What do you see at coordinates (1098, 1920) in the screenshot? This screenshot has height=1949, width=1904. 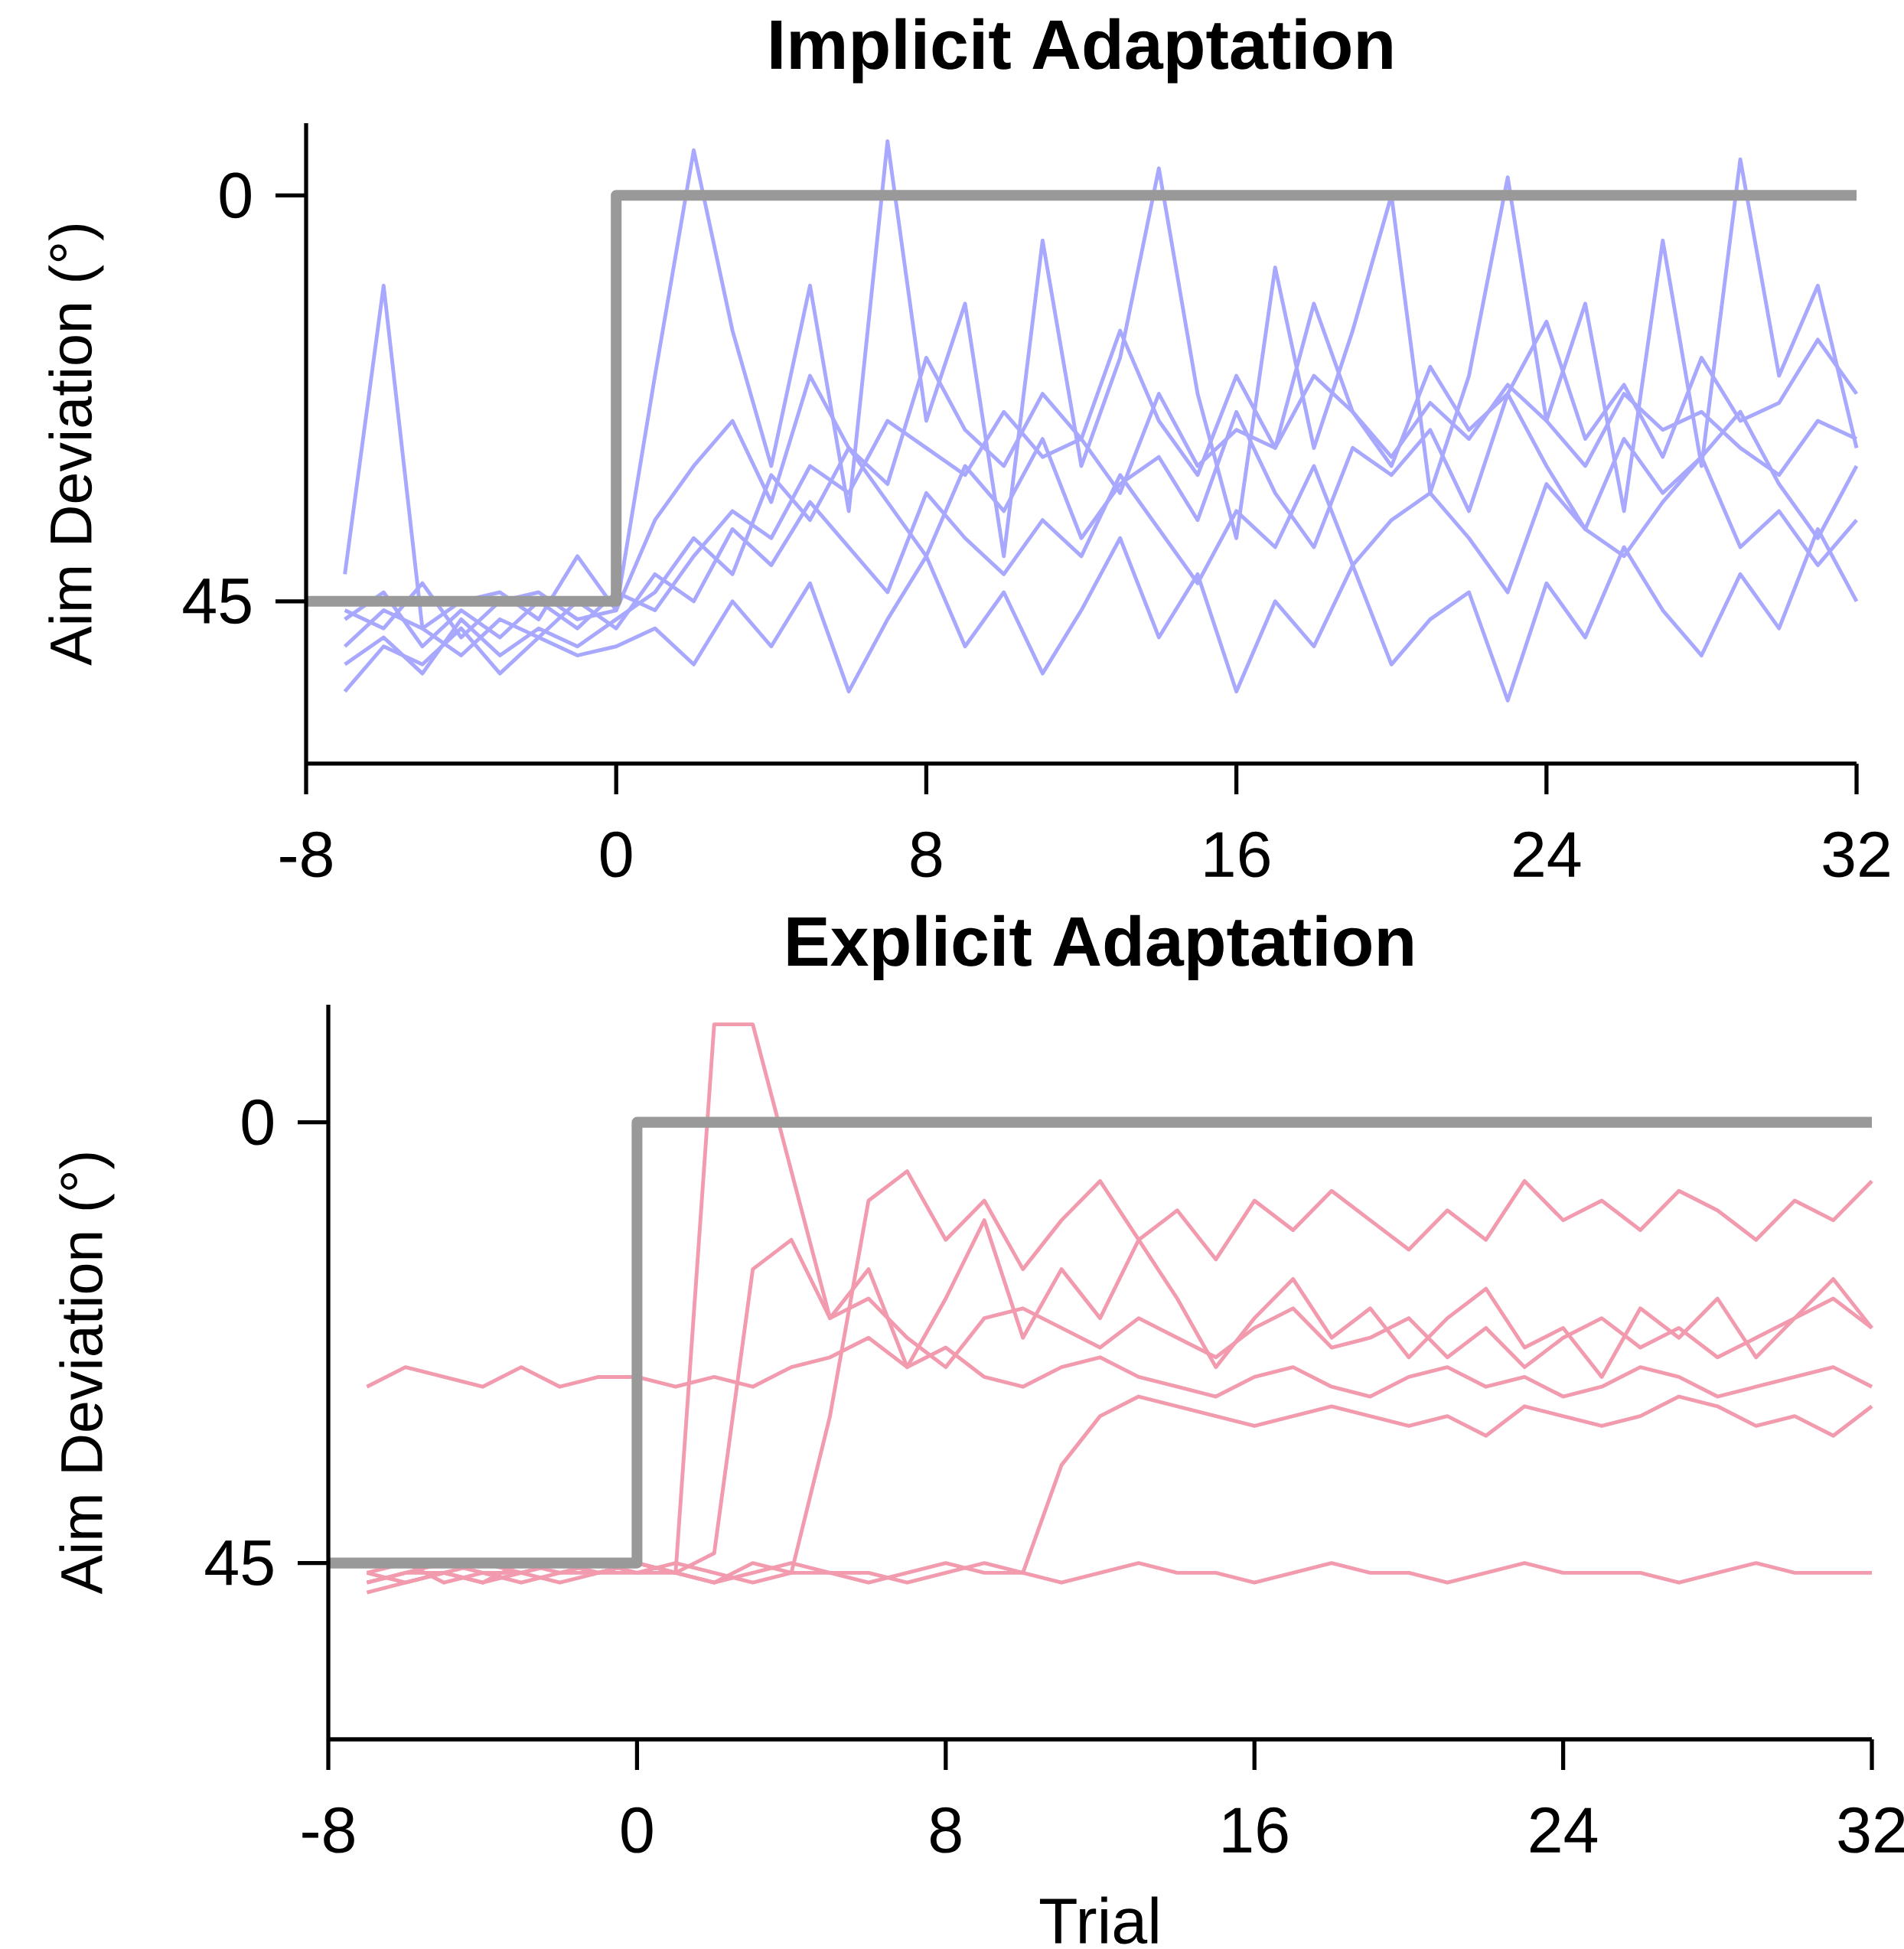 I see `x-axis-title: Trial` at bounding box center [1098, 1920].